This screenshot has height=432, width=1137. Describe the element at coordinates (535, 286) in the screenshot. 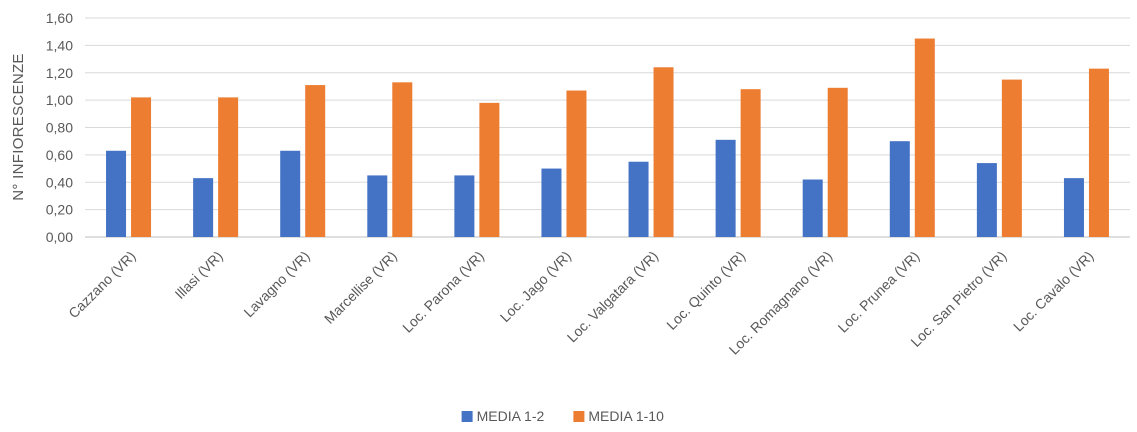

I see `x-category-label: Loc. Jago (VR)` at that location.